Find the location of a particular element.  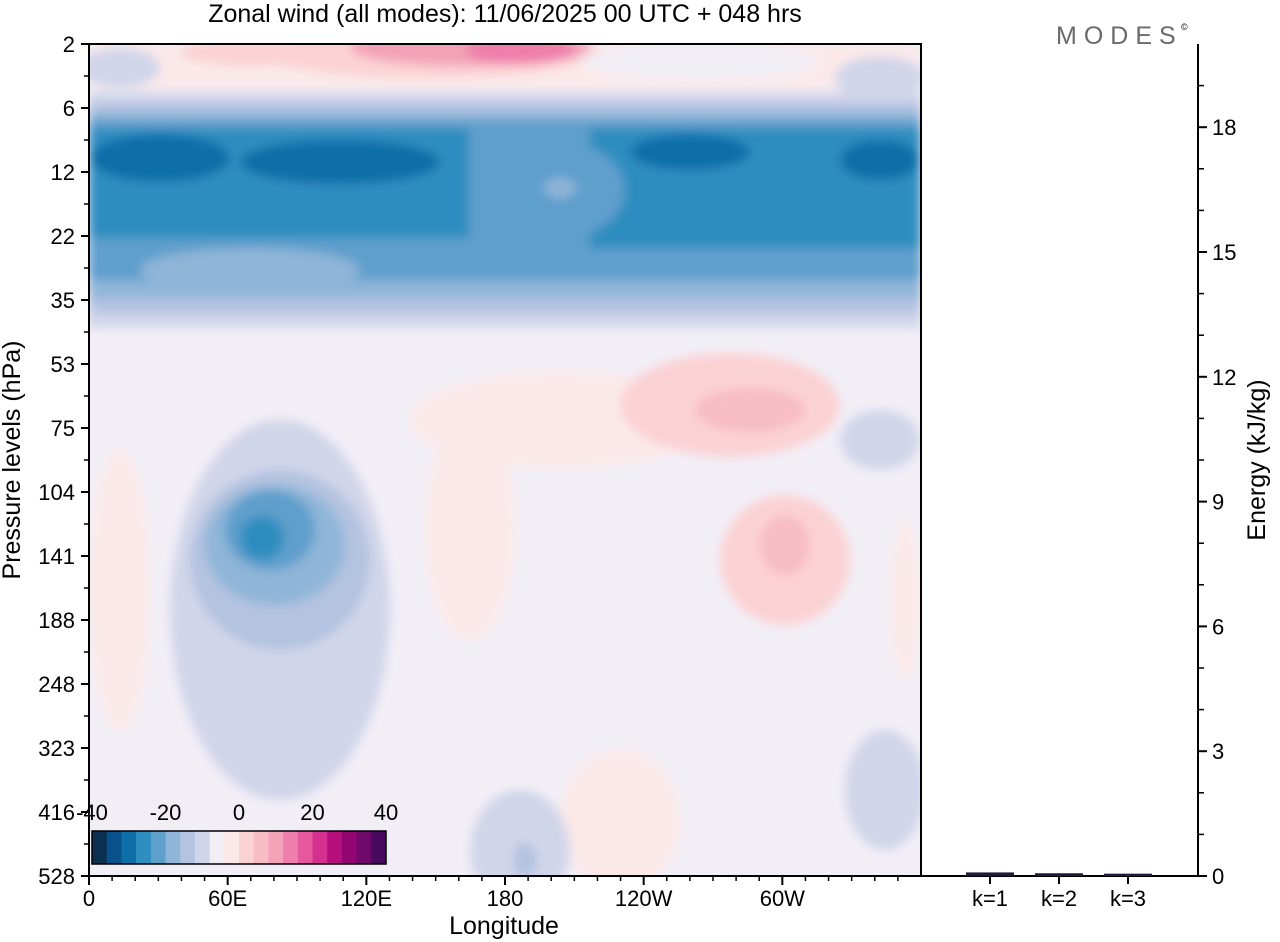

y-axis-label: Pressure levels (hPa) is located at coordinates (13, 460).